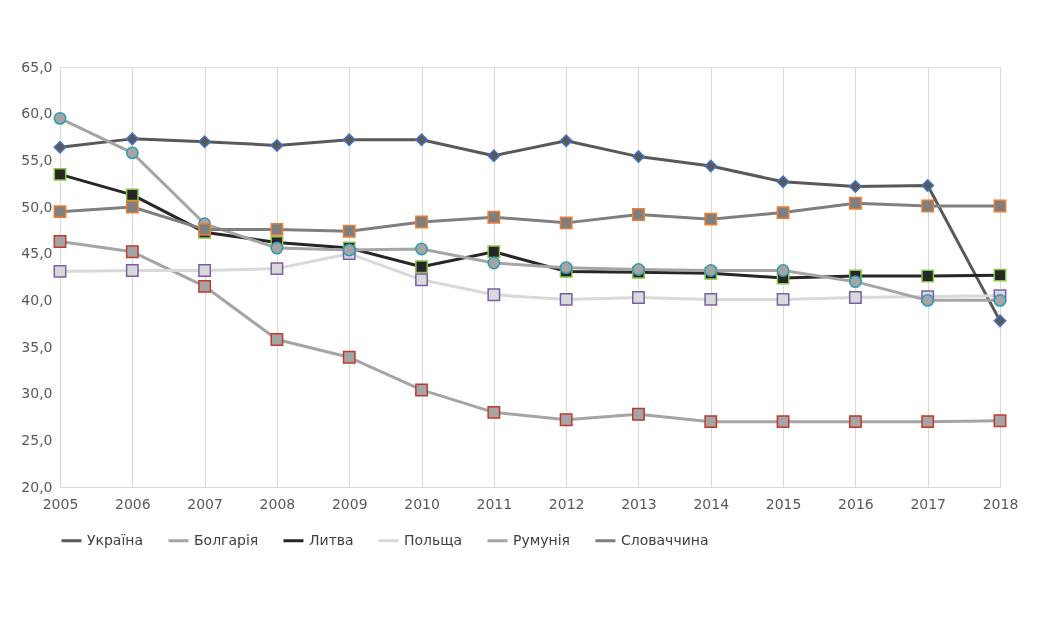  Describe the element at coordinates (37, 486) in the screenshot. I see `y-tick-label: 20,0` at that location.